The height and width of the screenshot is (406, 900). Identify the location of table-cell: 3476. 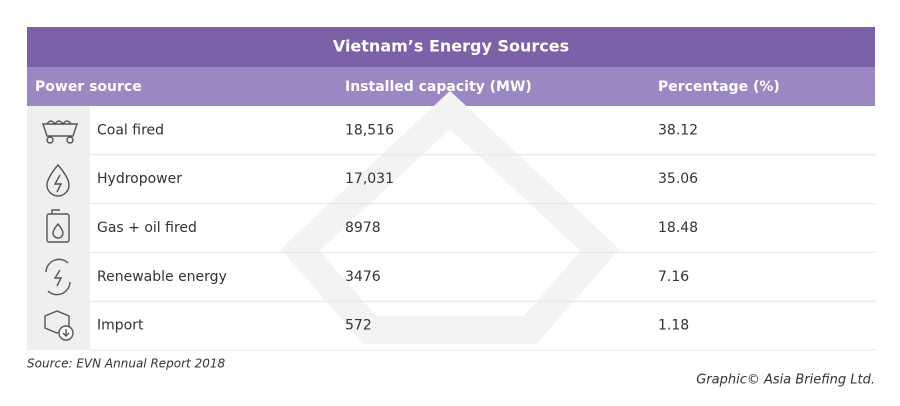
(363, 277).